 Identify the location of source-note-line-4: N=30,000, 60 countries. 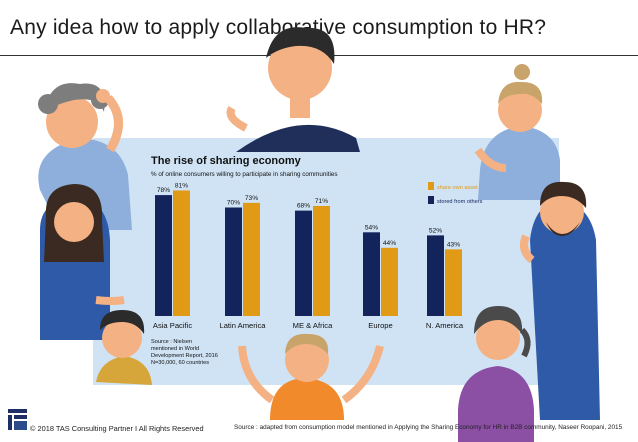
(180, 363).